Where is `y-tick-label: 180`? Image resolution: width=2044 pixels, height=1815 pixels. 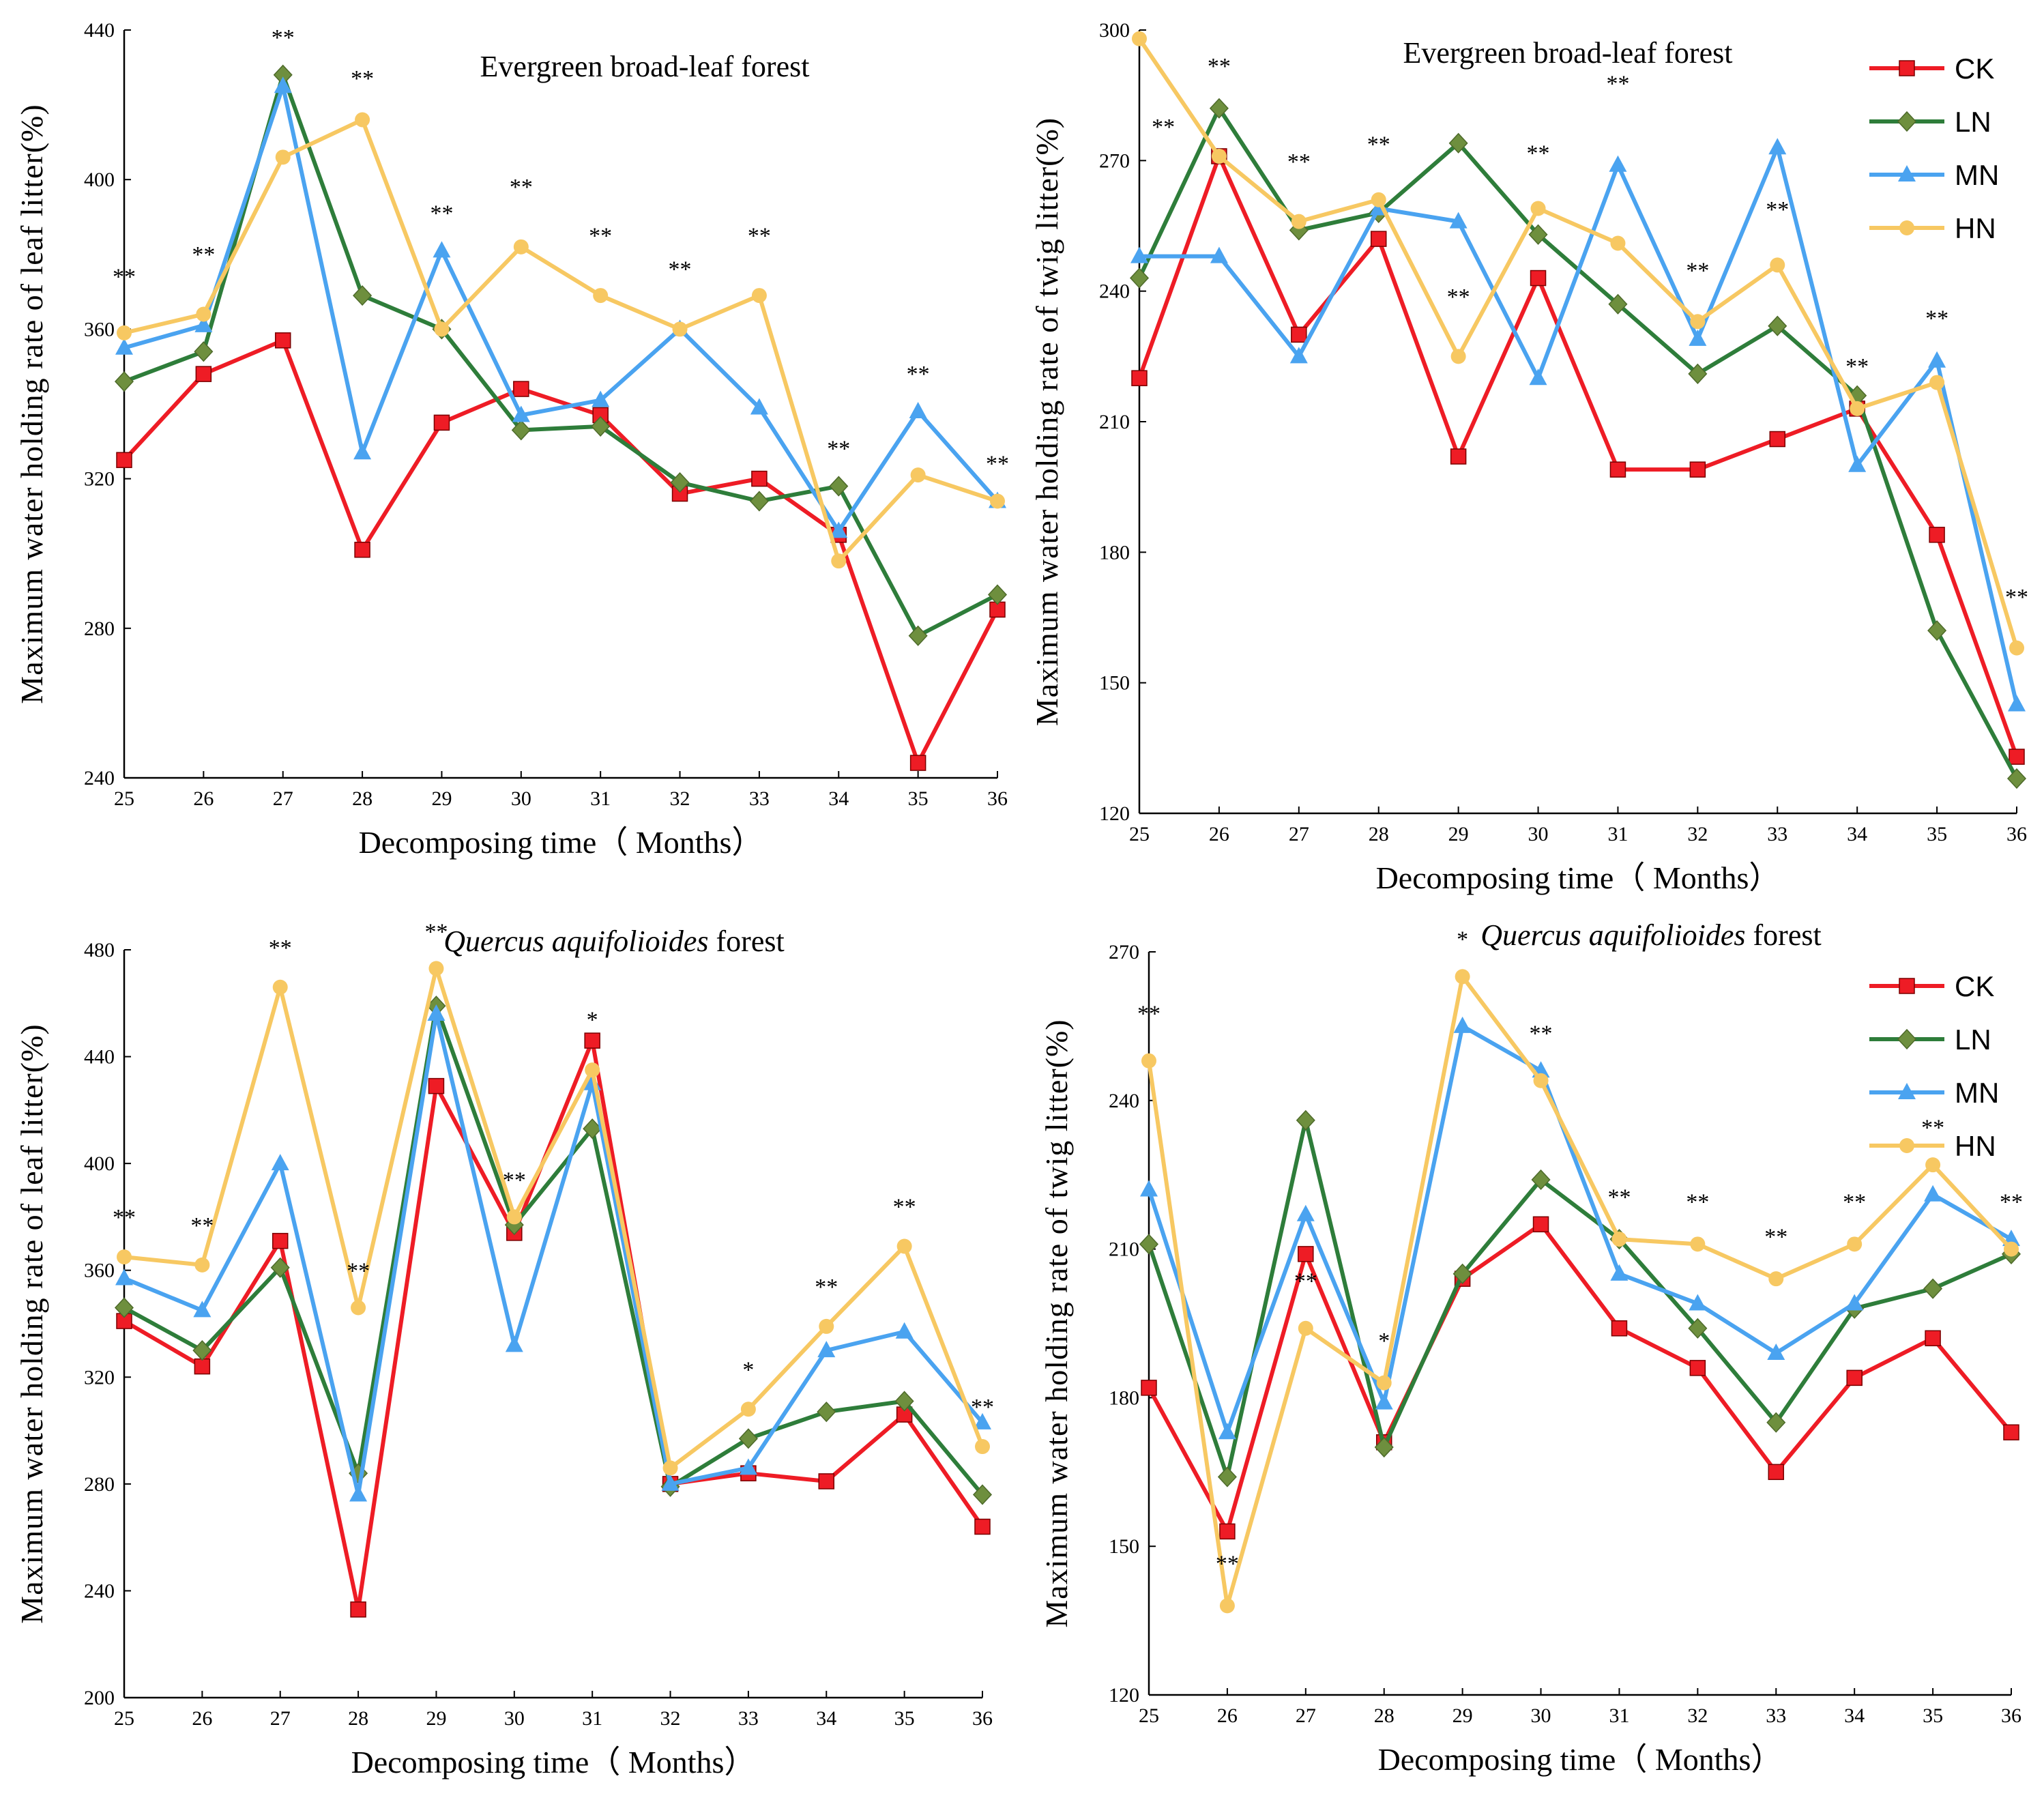
y-tick-label: 180 is located at coordinates (1124, 1397).